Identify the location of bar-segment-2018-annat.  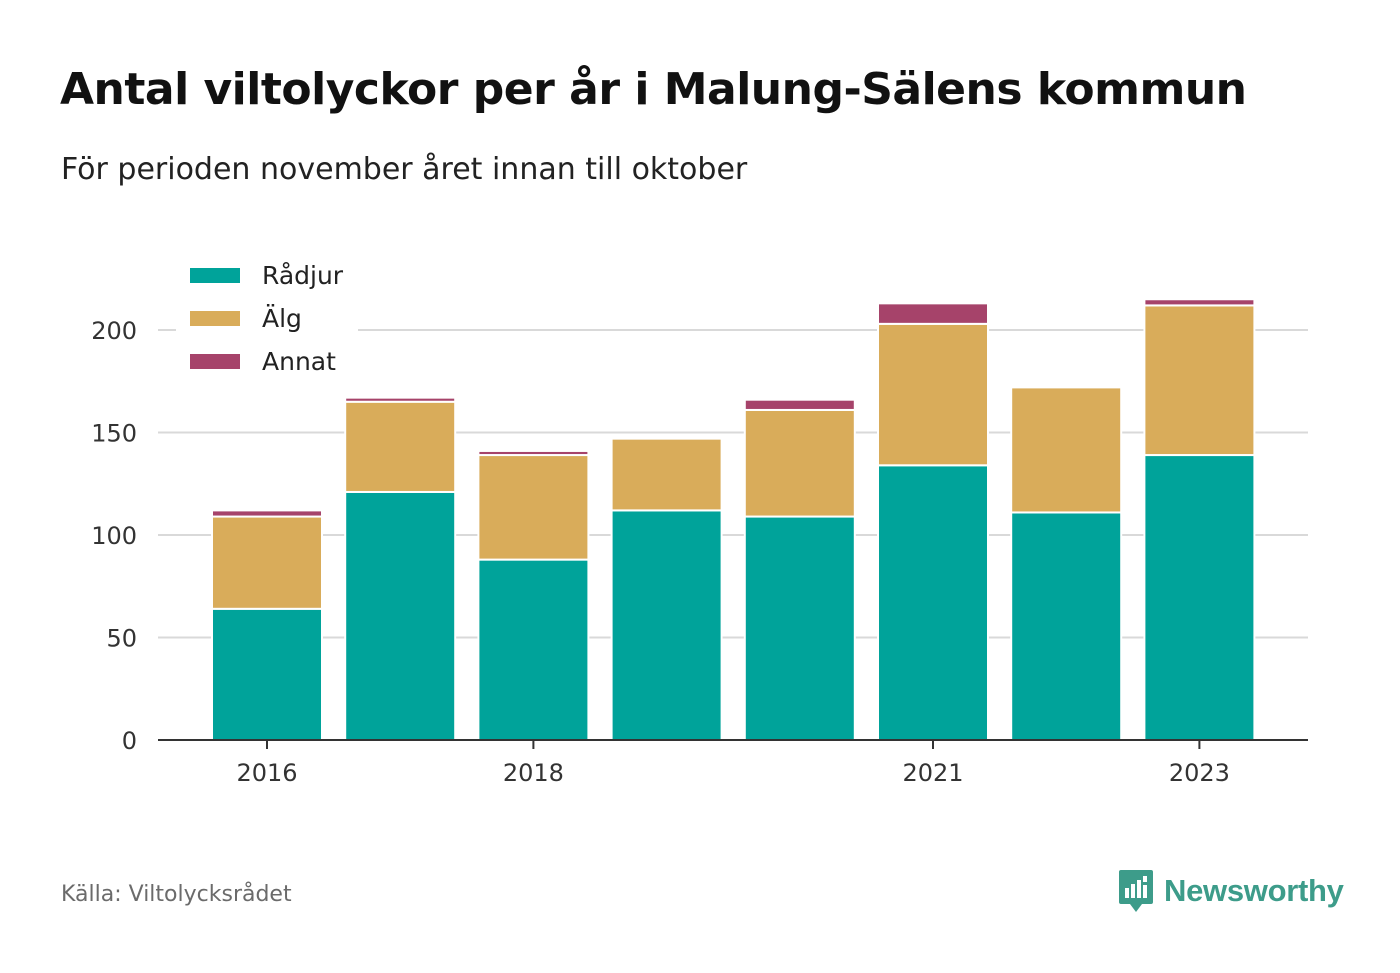
(533, 453).